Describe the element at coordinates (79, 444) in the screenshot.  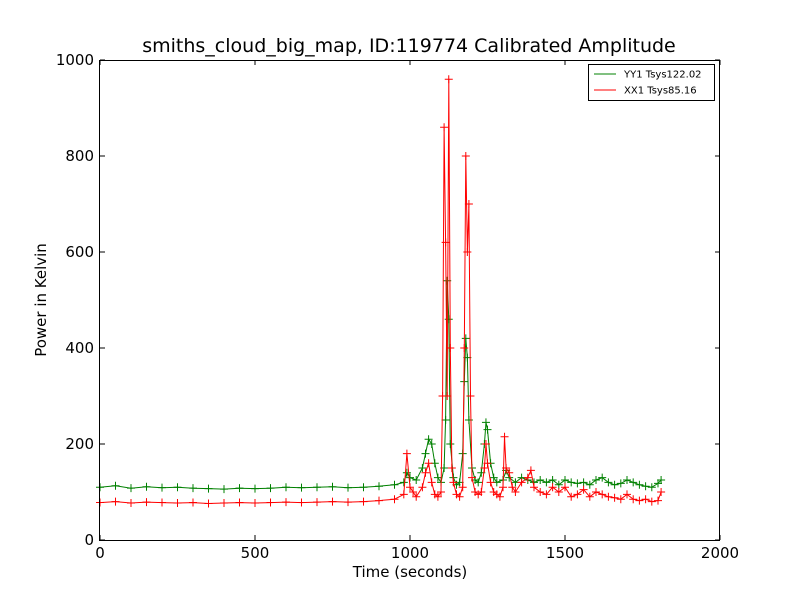
I see `y-tick-label: 200` at that location.